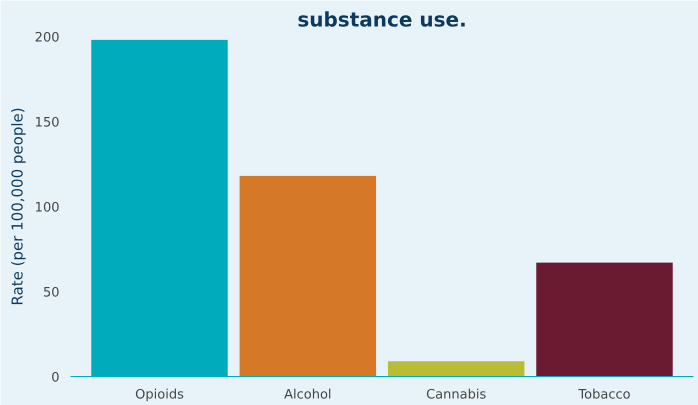 Image resolution: width=698 pixels, height=405 pixels. What do you see at coordinates (308, 395) in the screenshot?
I see `x-tick-label: Alcohol` at bounding box center [308, 395].